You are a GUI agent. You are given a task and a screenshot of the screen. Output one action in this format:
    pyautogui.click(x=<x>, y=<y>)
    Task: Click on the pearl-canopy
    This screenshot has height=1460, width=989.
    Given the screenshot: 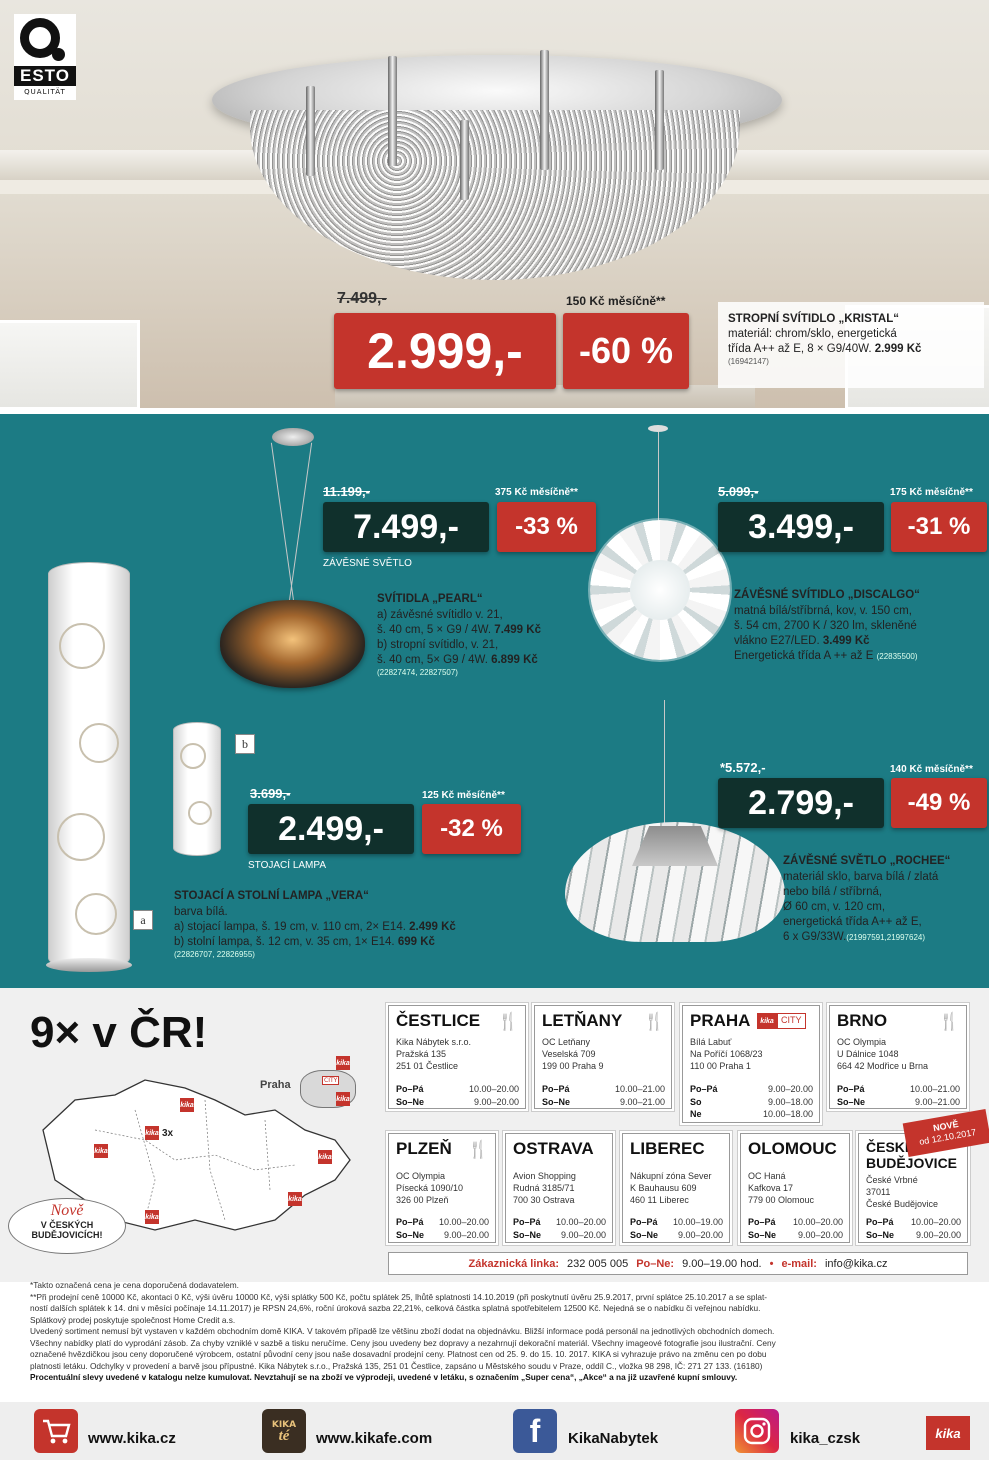 What is the action you would take?
    pyautogui.click(x=293, y=437)
    